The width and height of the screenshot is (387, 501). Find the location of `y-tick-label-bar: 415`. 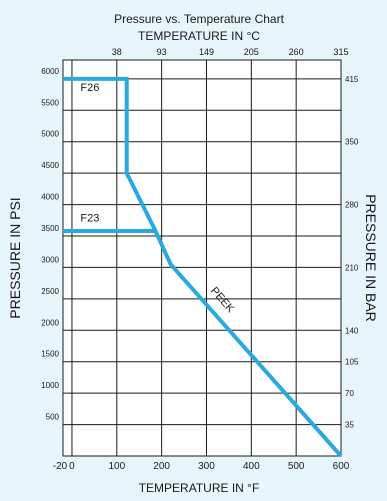

y-tick-label-bar: 415 is located at coordinates (352, 79).